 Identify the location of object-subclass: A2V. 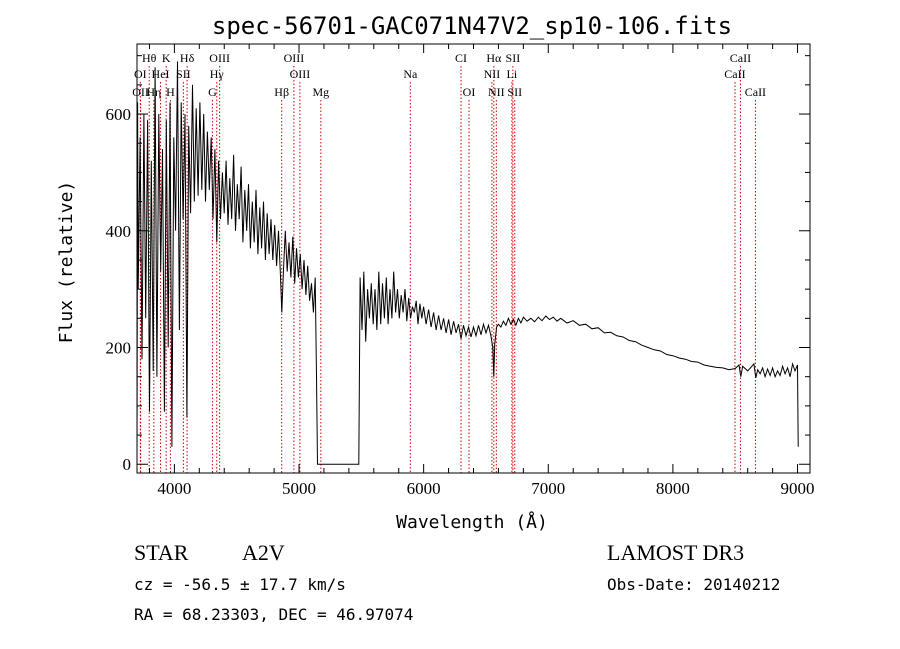
(263, 552).